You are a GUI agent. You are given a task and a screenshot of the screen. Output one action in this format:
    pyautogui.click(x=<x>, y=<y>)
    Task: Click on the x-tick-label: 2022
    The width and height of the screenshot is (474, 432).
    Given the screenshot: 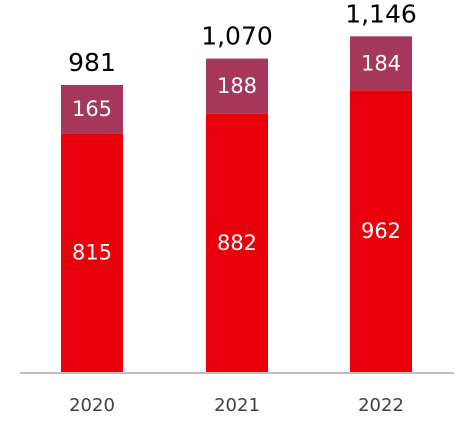 What is the action you would take?
    pyautogui.click(x=381, y=405)
    